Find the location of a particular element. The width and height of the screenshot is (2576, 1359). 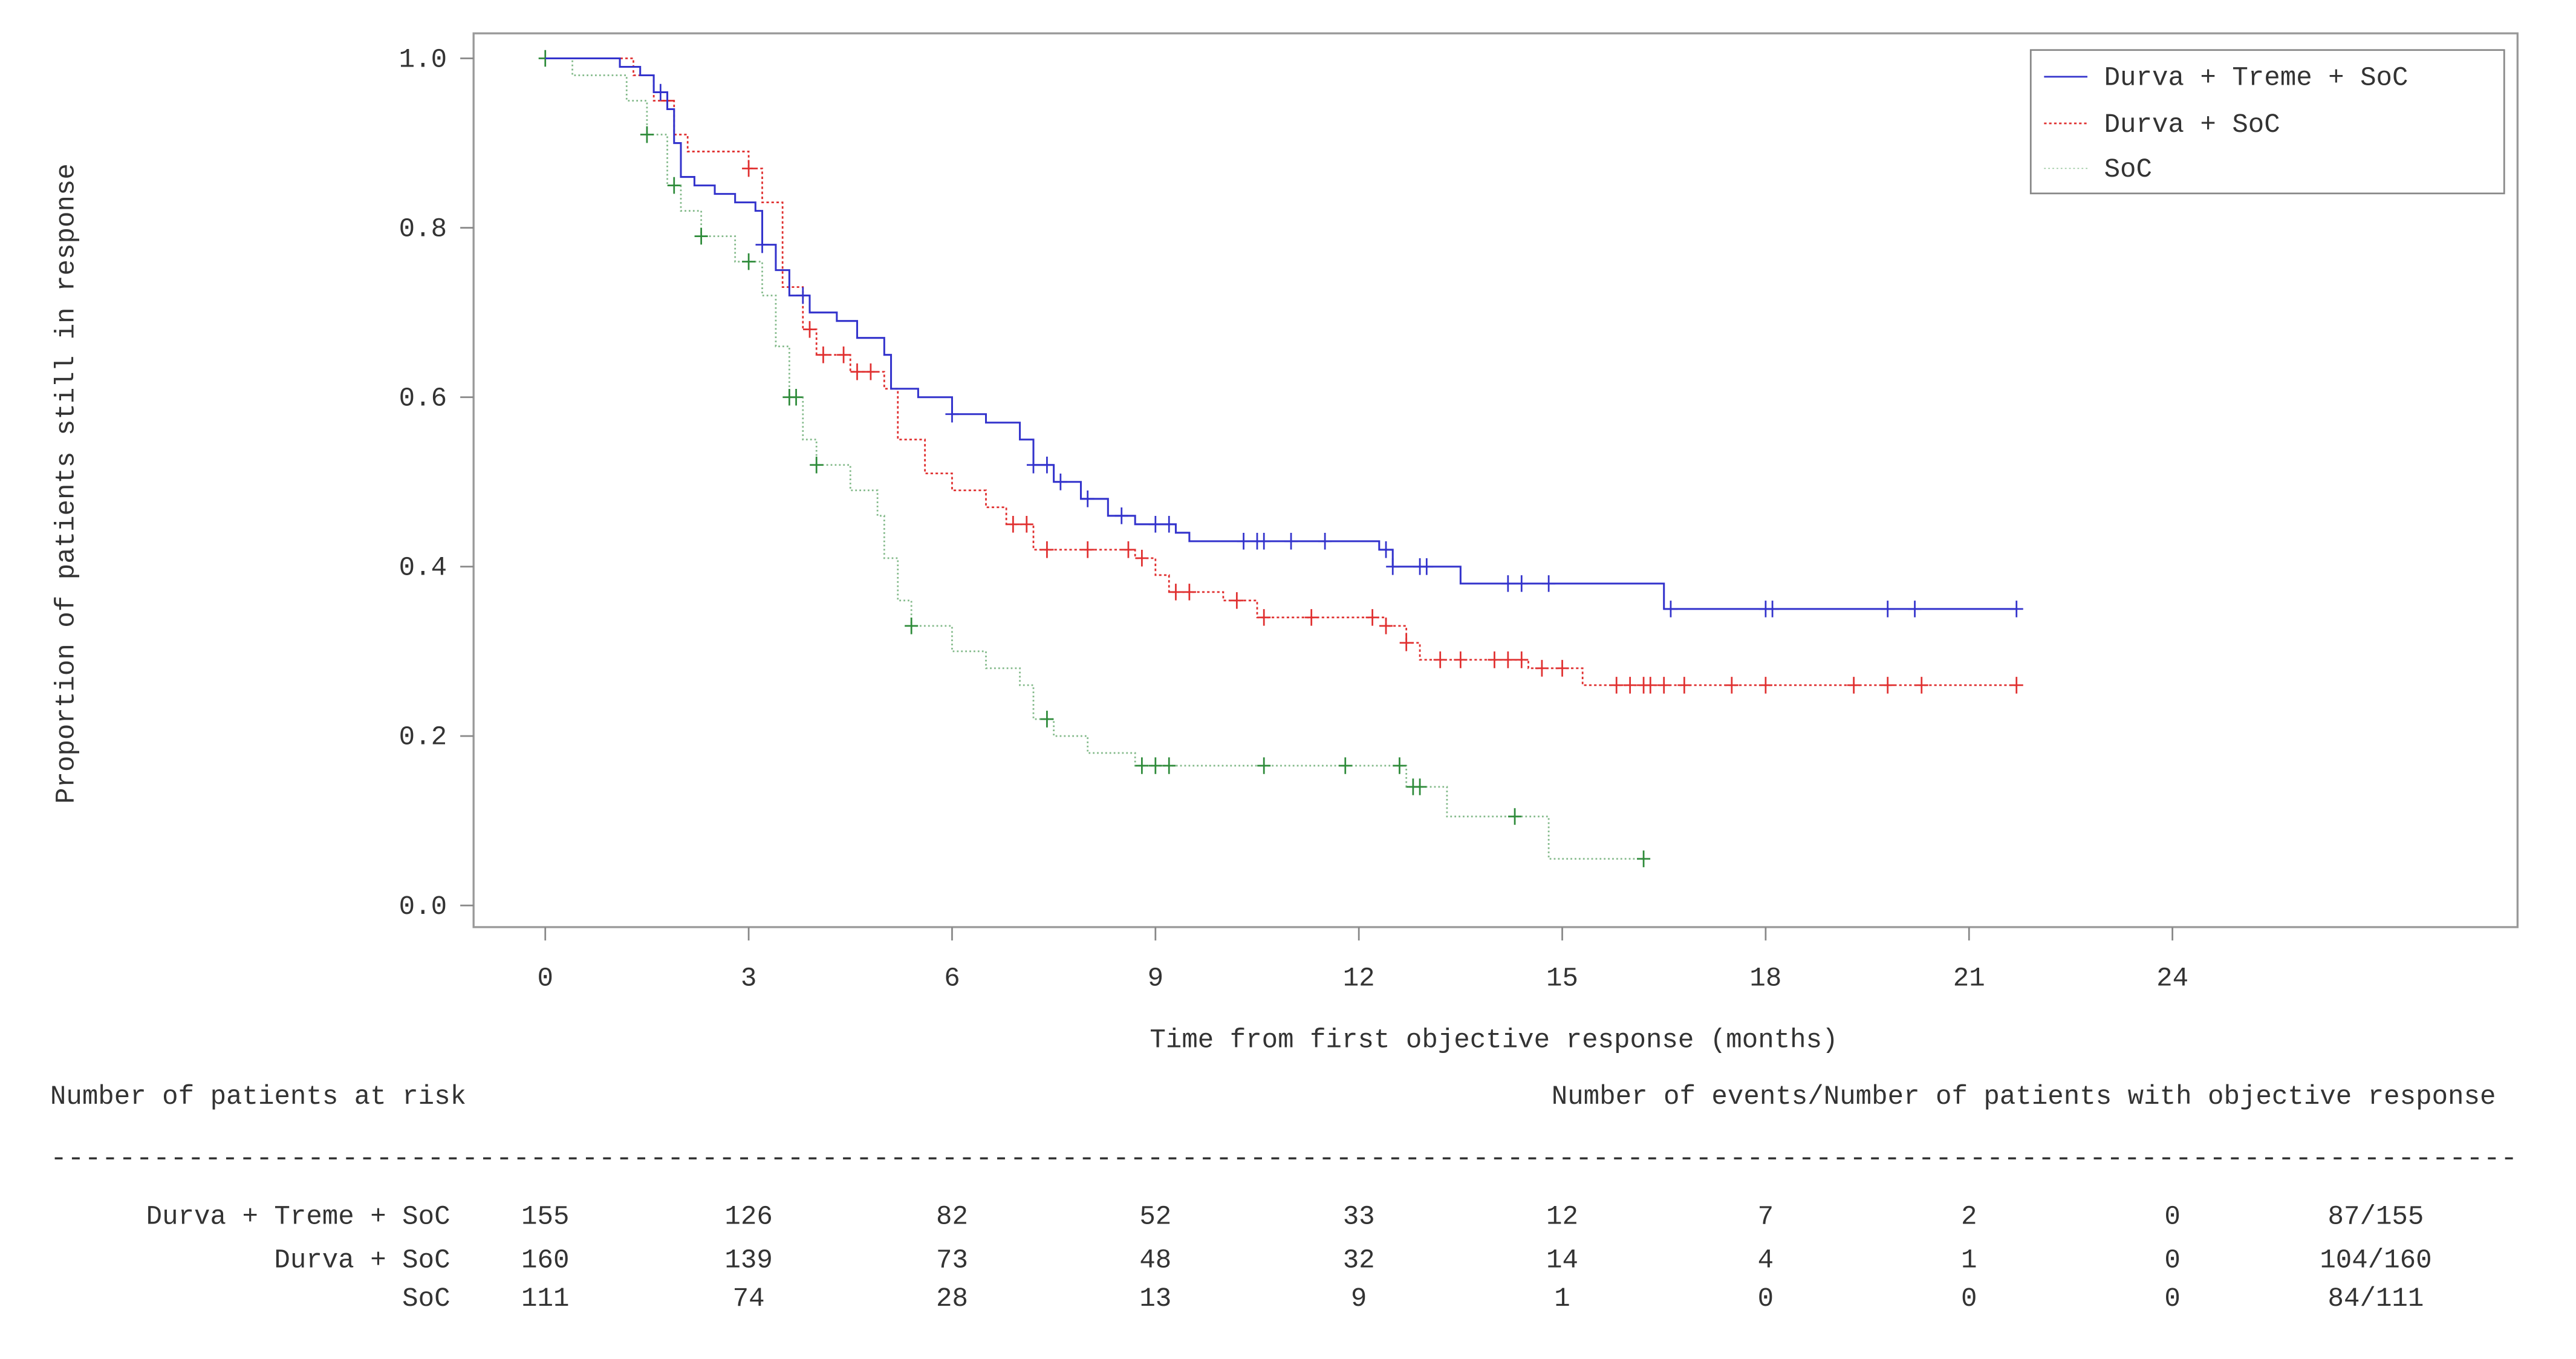

y-tick-label: 0.4 is located at coordinates (423, 568).